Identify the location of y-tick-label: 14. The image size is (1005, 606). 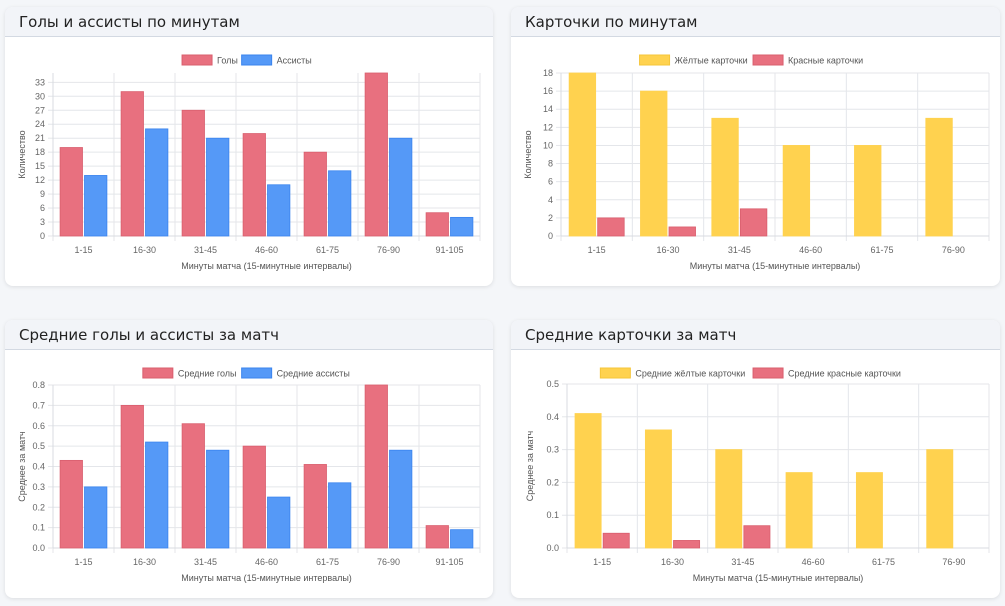
(548, 109).